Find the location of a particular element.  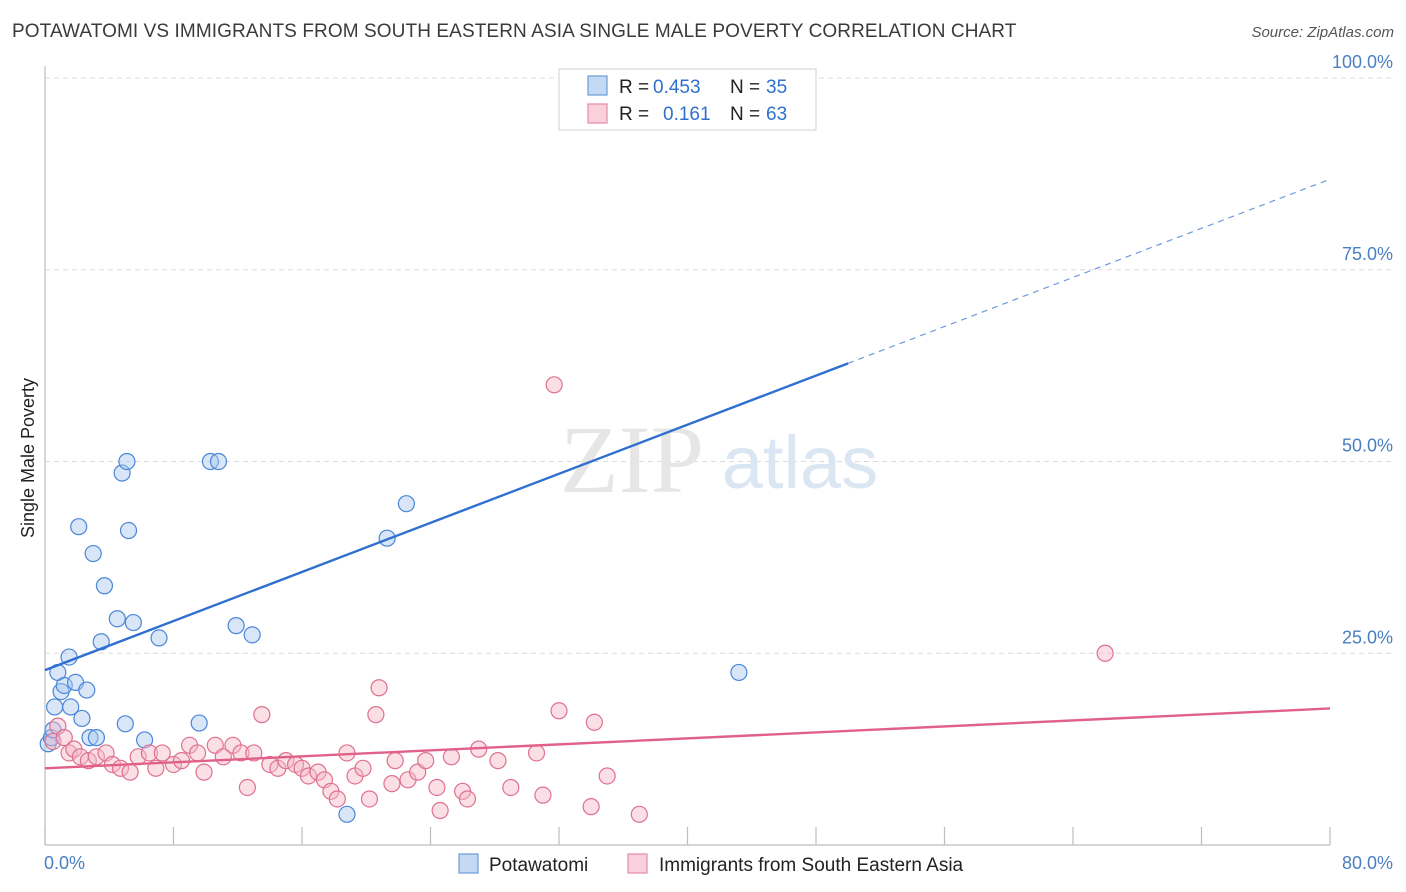

legend-r-value-1: 0.453 is located at coordinates (677, 87).